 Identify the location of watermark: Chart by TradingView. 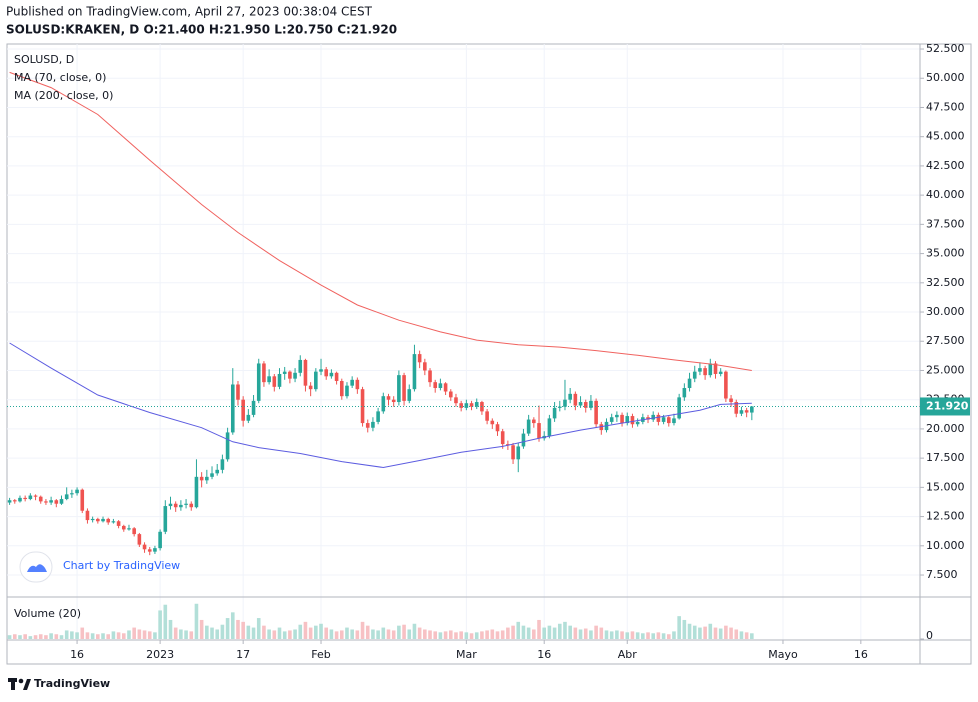
(99, 567).